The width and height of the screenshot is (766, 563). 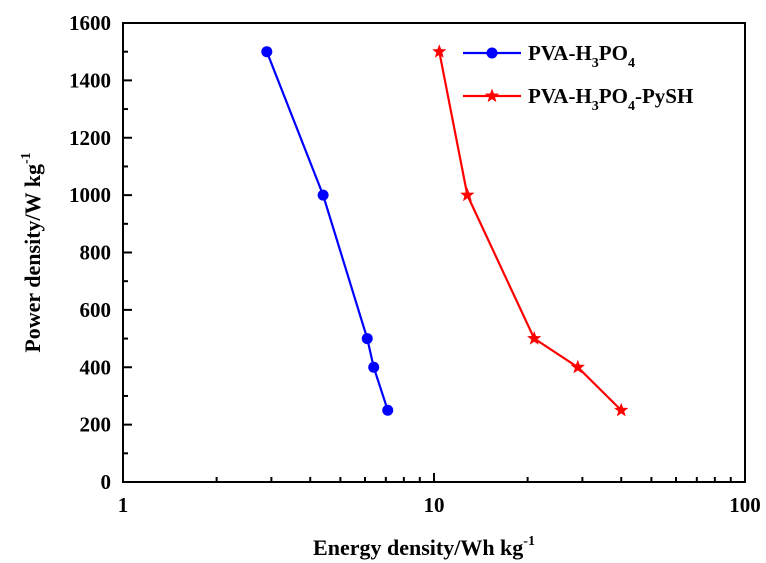 What do you see at coordinates (595, 63) in the screenshot?
I see `legend-1-part-1: 3` at bounding box center [595, 63].